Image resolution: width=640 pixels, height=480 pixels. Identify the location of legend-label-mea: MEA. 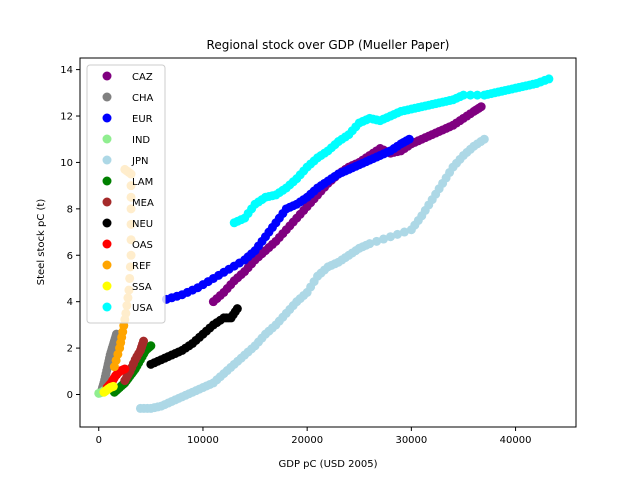
(143, 203).